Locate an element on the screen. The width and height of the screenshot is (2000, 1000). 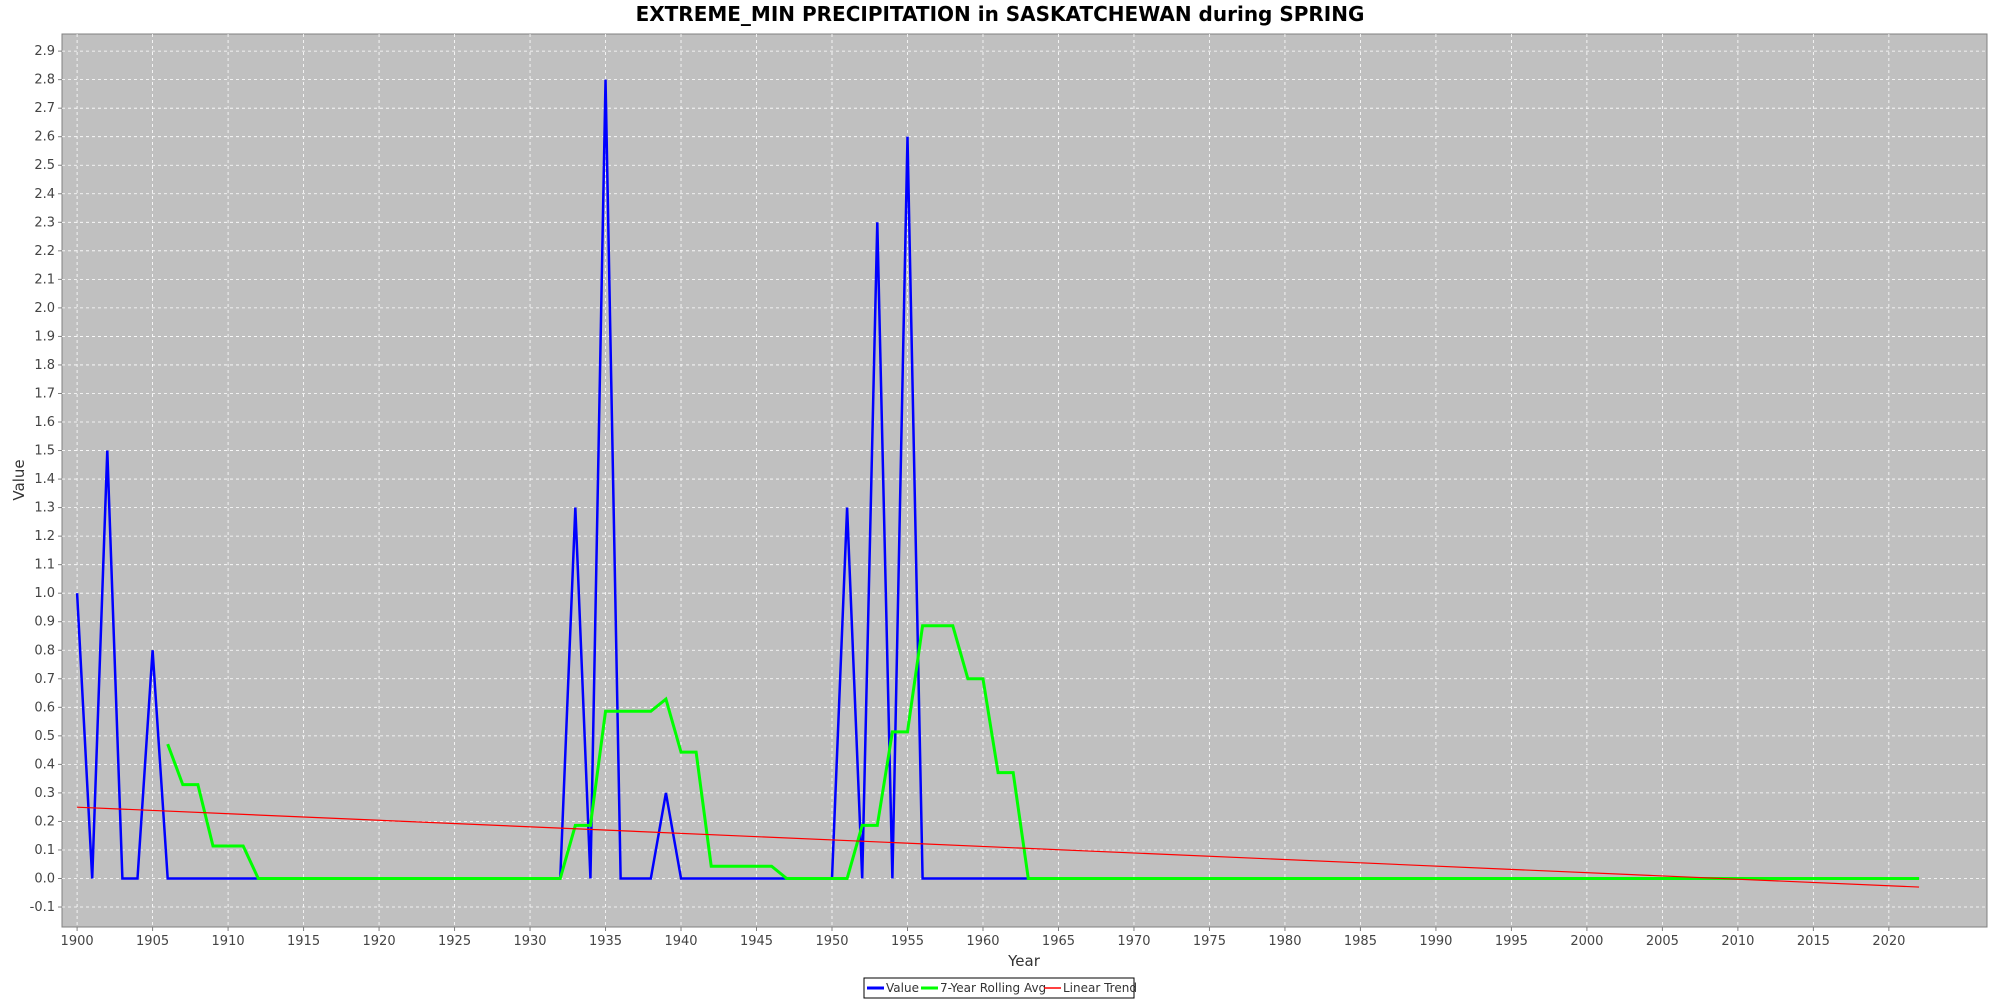
y-tick-label: 2.4 is located at coordinates (44, 194).